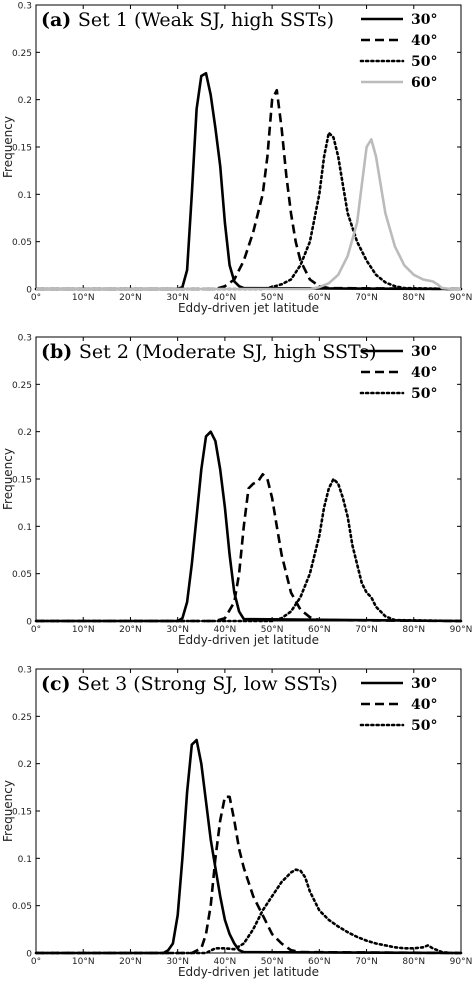 Image resolution: width=474 pixels, height=984 pixels. Describe the element at coordinates (206, 20) in the screenshot. I see `panel-title-text: Set 1 (Weak SJ, high SSTs)` at that location.